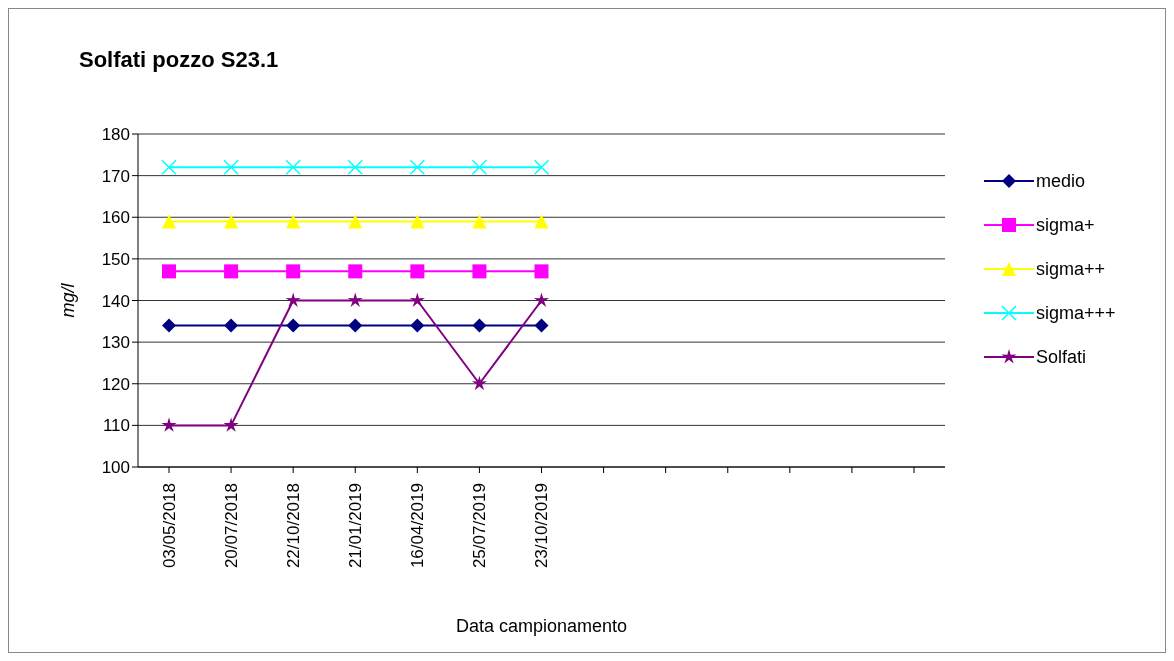 Image resolution: width=1174 pixels, height=661 pixels. What do you see at coordinates (1061, 181) in the screenshot?
I see `legend-label: medio` at bounding box center [1061, 181].